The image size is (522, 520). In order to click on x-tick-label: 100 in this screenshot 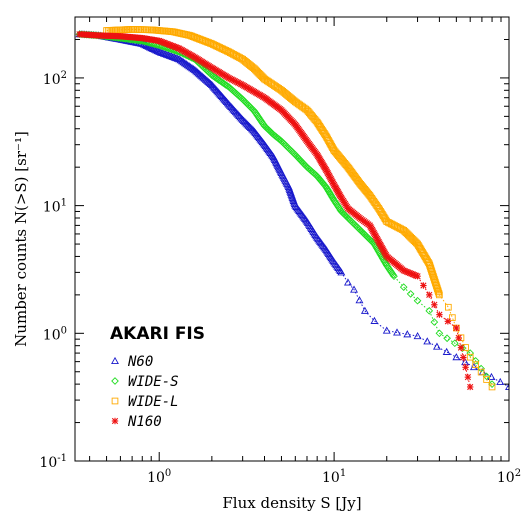, I will do `click(159, 477)`.